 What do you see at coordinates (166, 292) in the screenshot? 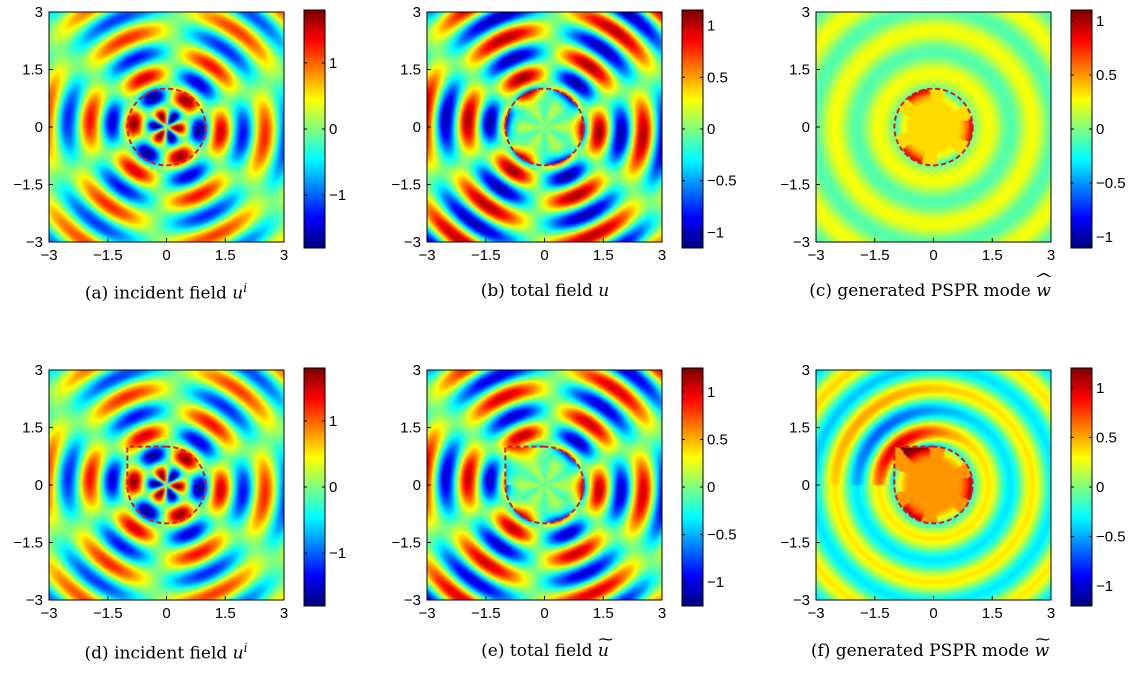
I see `panel-caption: (a) incident field ui` at bounding box center [166, 292].